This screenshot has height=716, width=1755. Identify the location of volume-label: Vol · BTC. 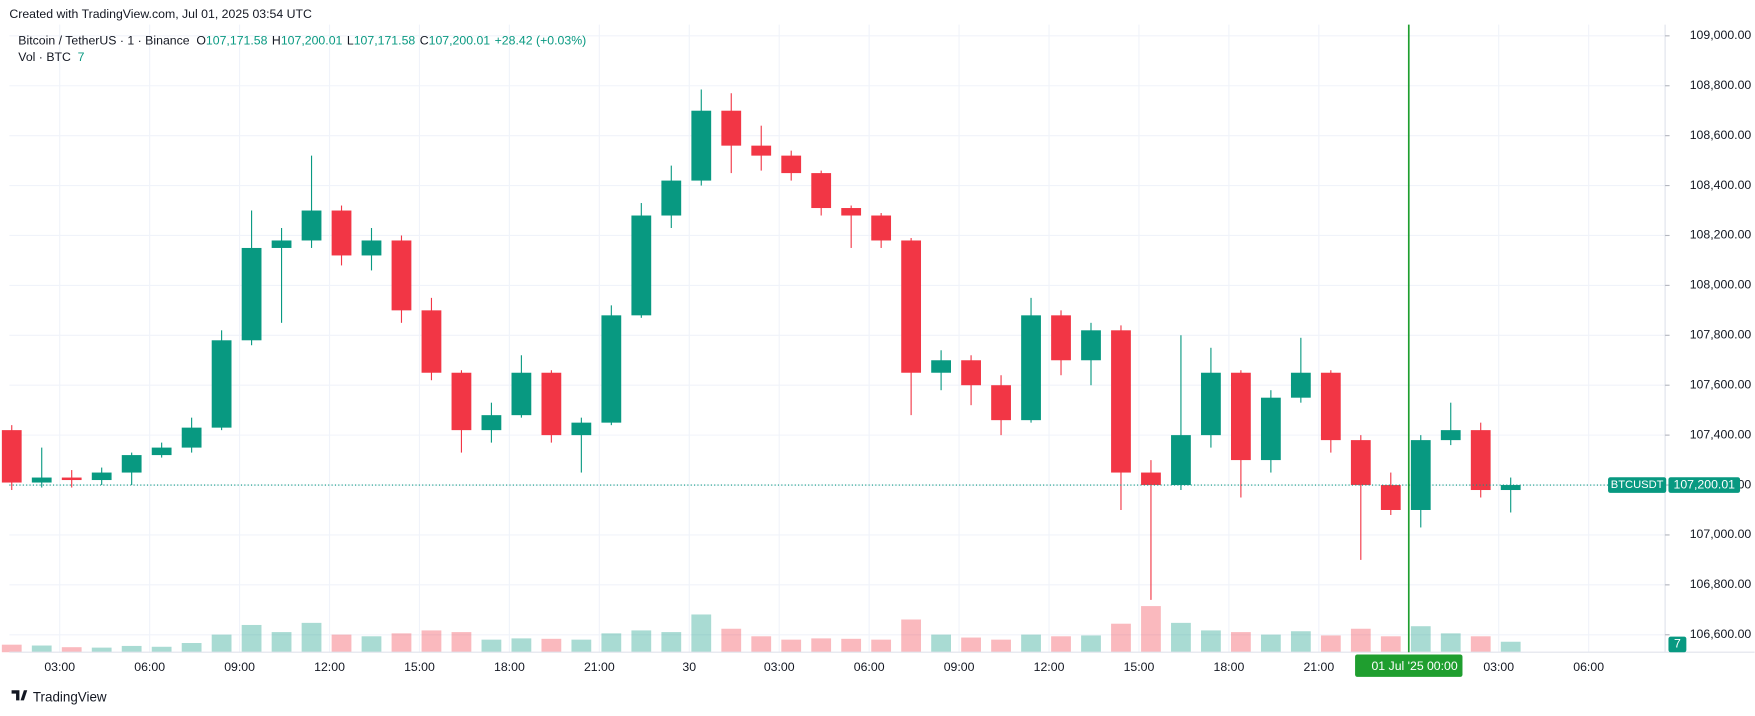
(44, 57).